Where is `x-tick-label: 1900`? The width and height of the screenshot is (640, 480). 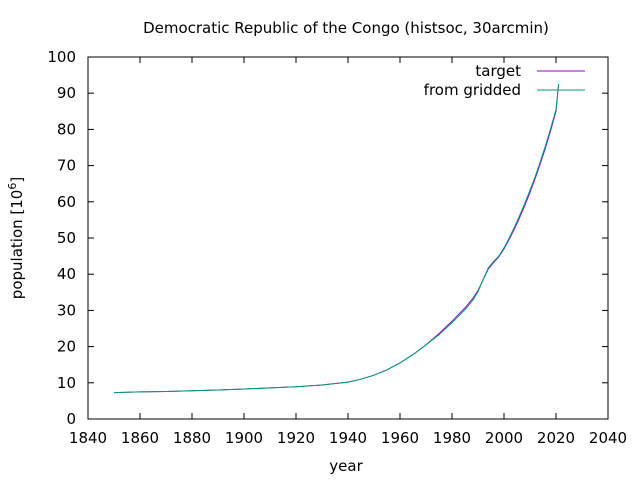 x-tick-label: 1900 is located at coordinates (244, 438).